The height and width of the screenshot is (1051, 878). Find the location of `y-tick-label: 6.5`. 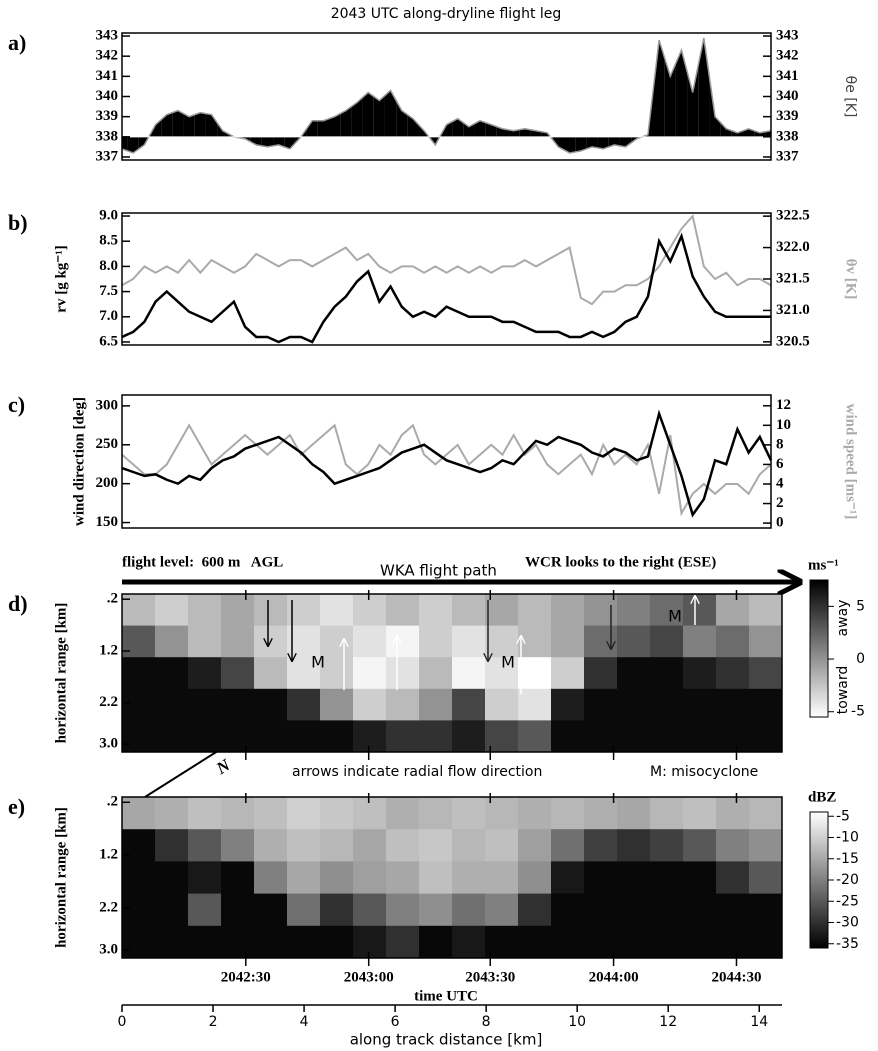

y-tick-label: 6.5 is located at coordinates (108, 341).